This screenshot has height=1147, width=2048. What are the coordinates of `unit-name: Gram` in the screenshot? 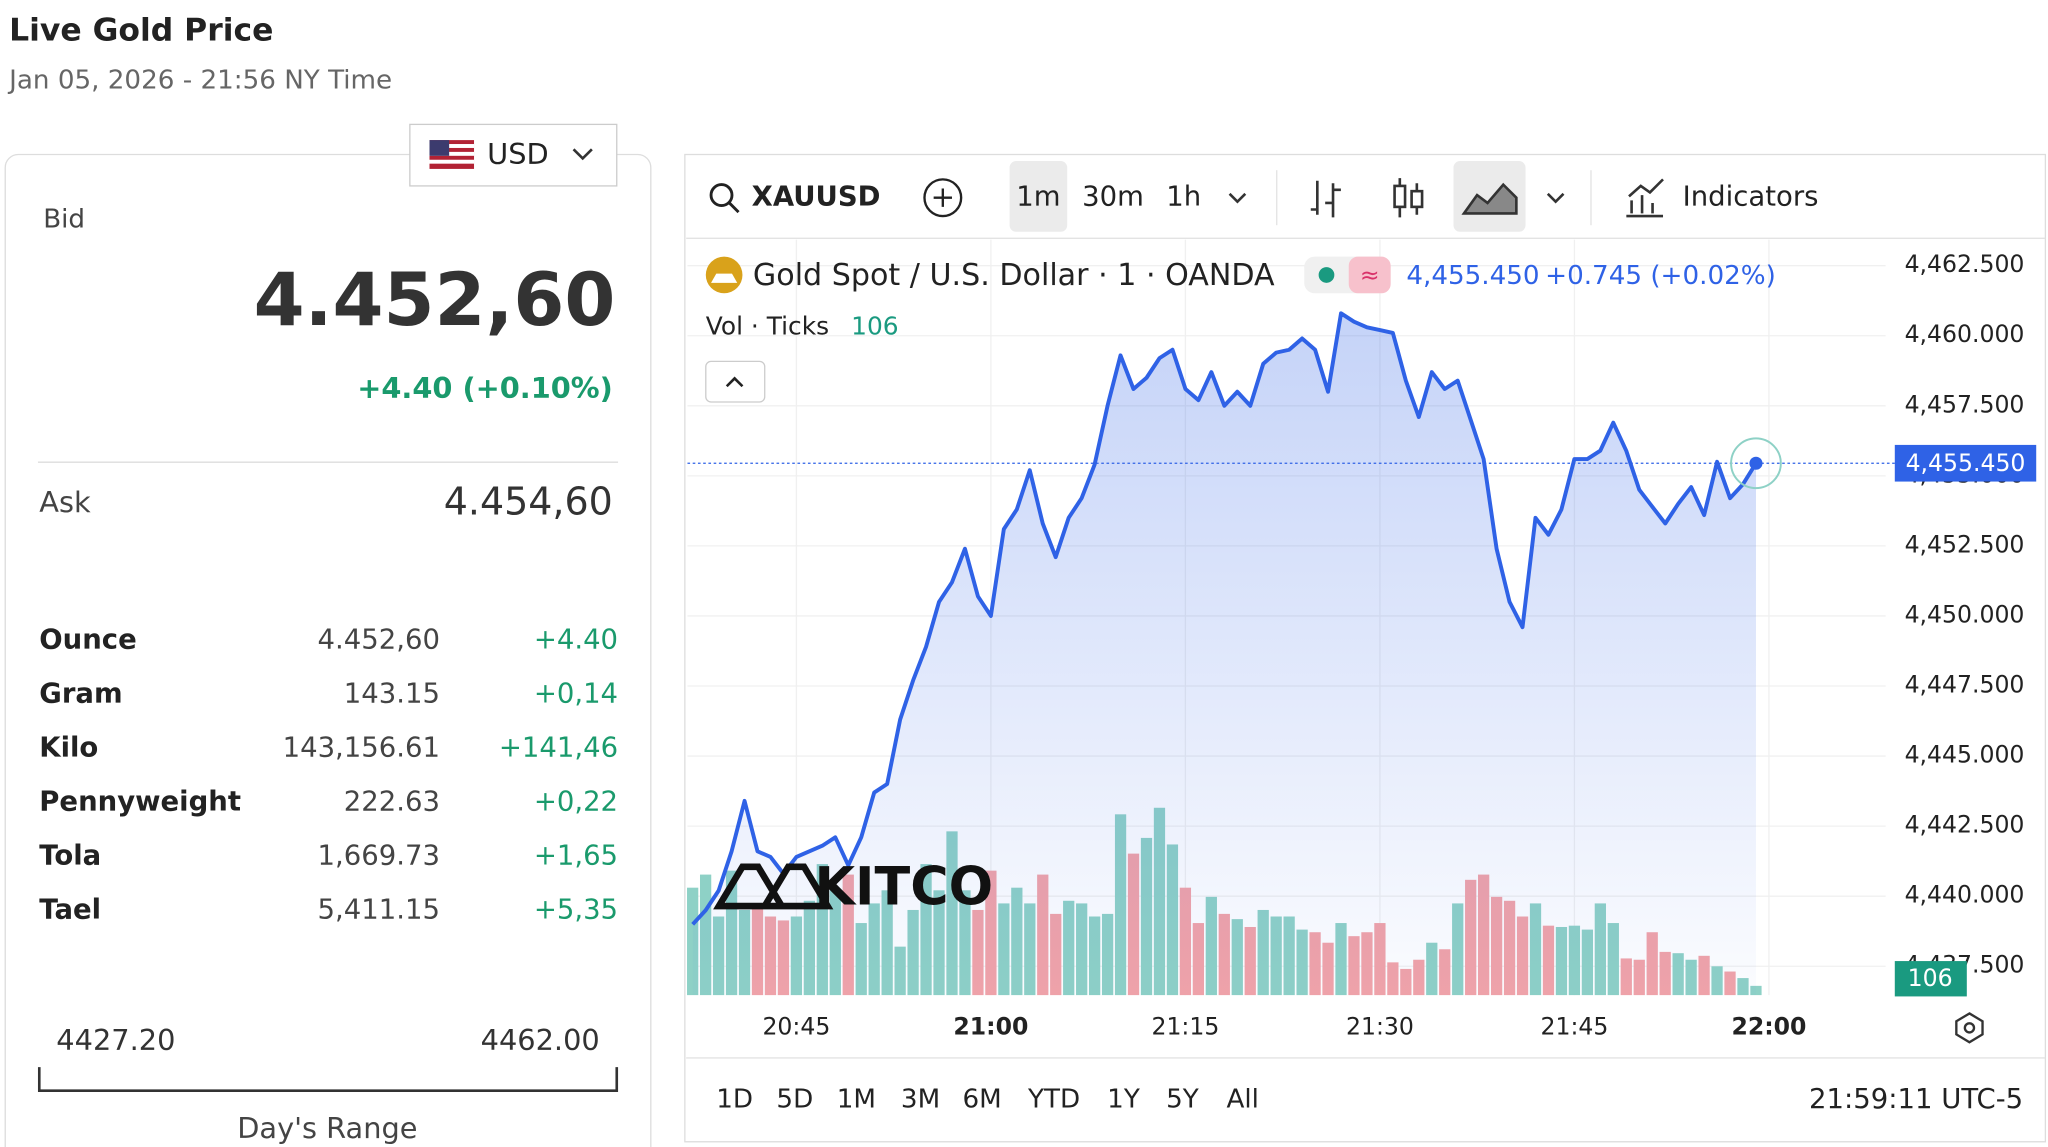 It's located at (80, 693).